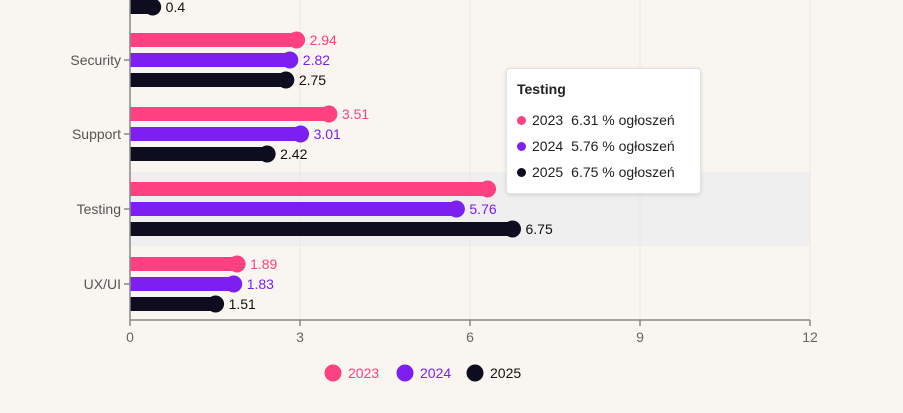 The image size is (903, 413). Describe the element at coordinates (521, 146) in the screenshot. I see `tooltip-dot-2024` at that location.